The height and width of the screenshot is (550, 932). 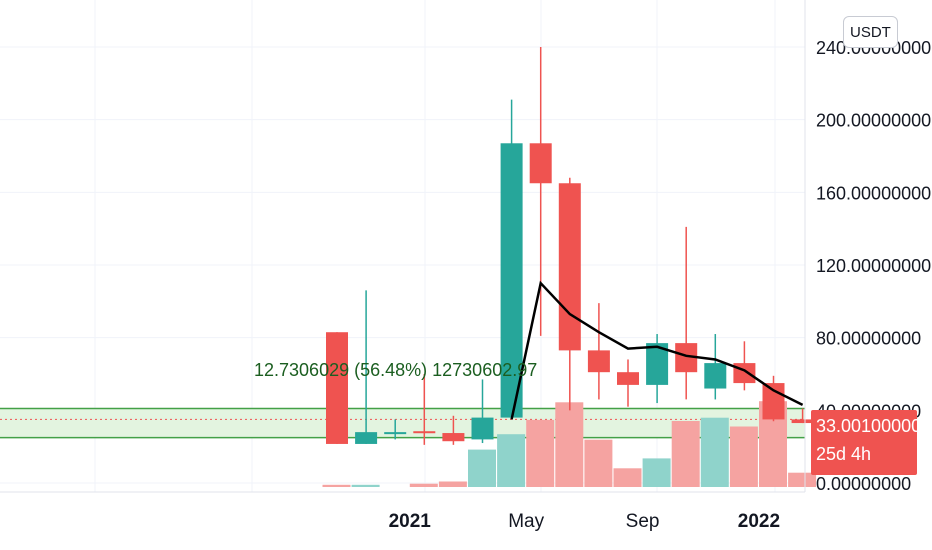 I want to click on moving-average, so click(x=657, y=350).